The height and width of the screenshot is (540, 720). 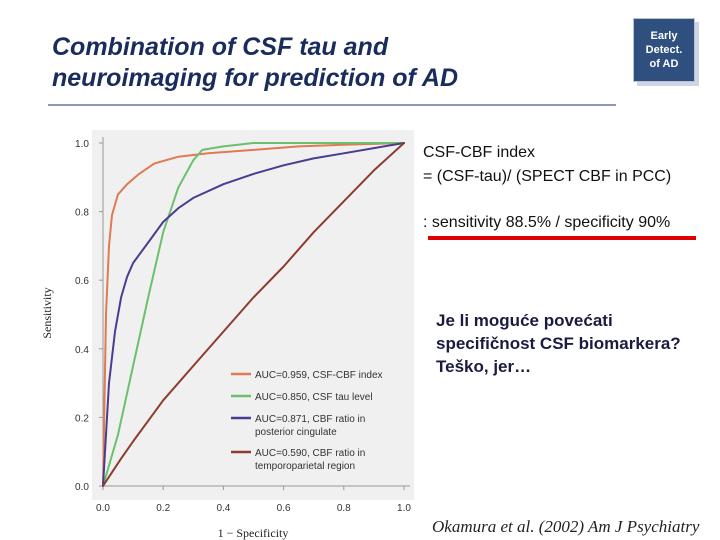 What do you see at coordinates (82, 350) in the screenshot?
I see `y-tick-label: 0.4` at bounding box center [82, 350].